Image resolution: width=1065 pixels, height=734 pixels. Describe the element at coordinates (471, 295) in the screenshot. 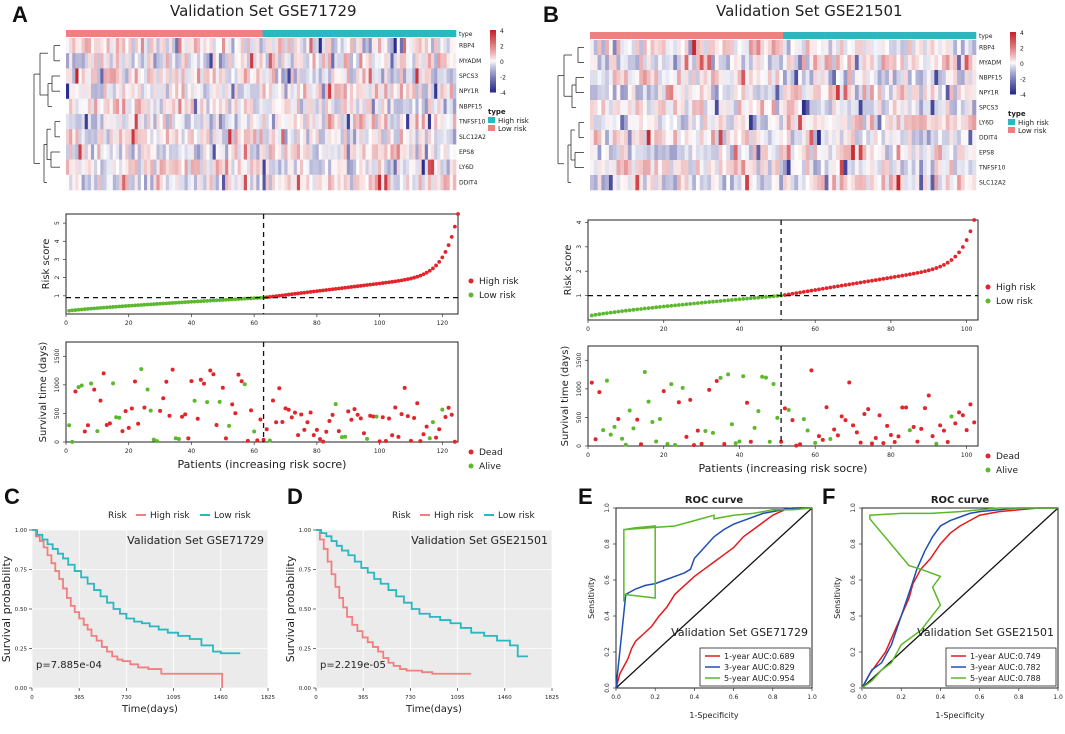

I see `legend-dot-low` at that location.